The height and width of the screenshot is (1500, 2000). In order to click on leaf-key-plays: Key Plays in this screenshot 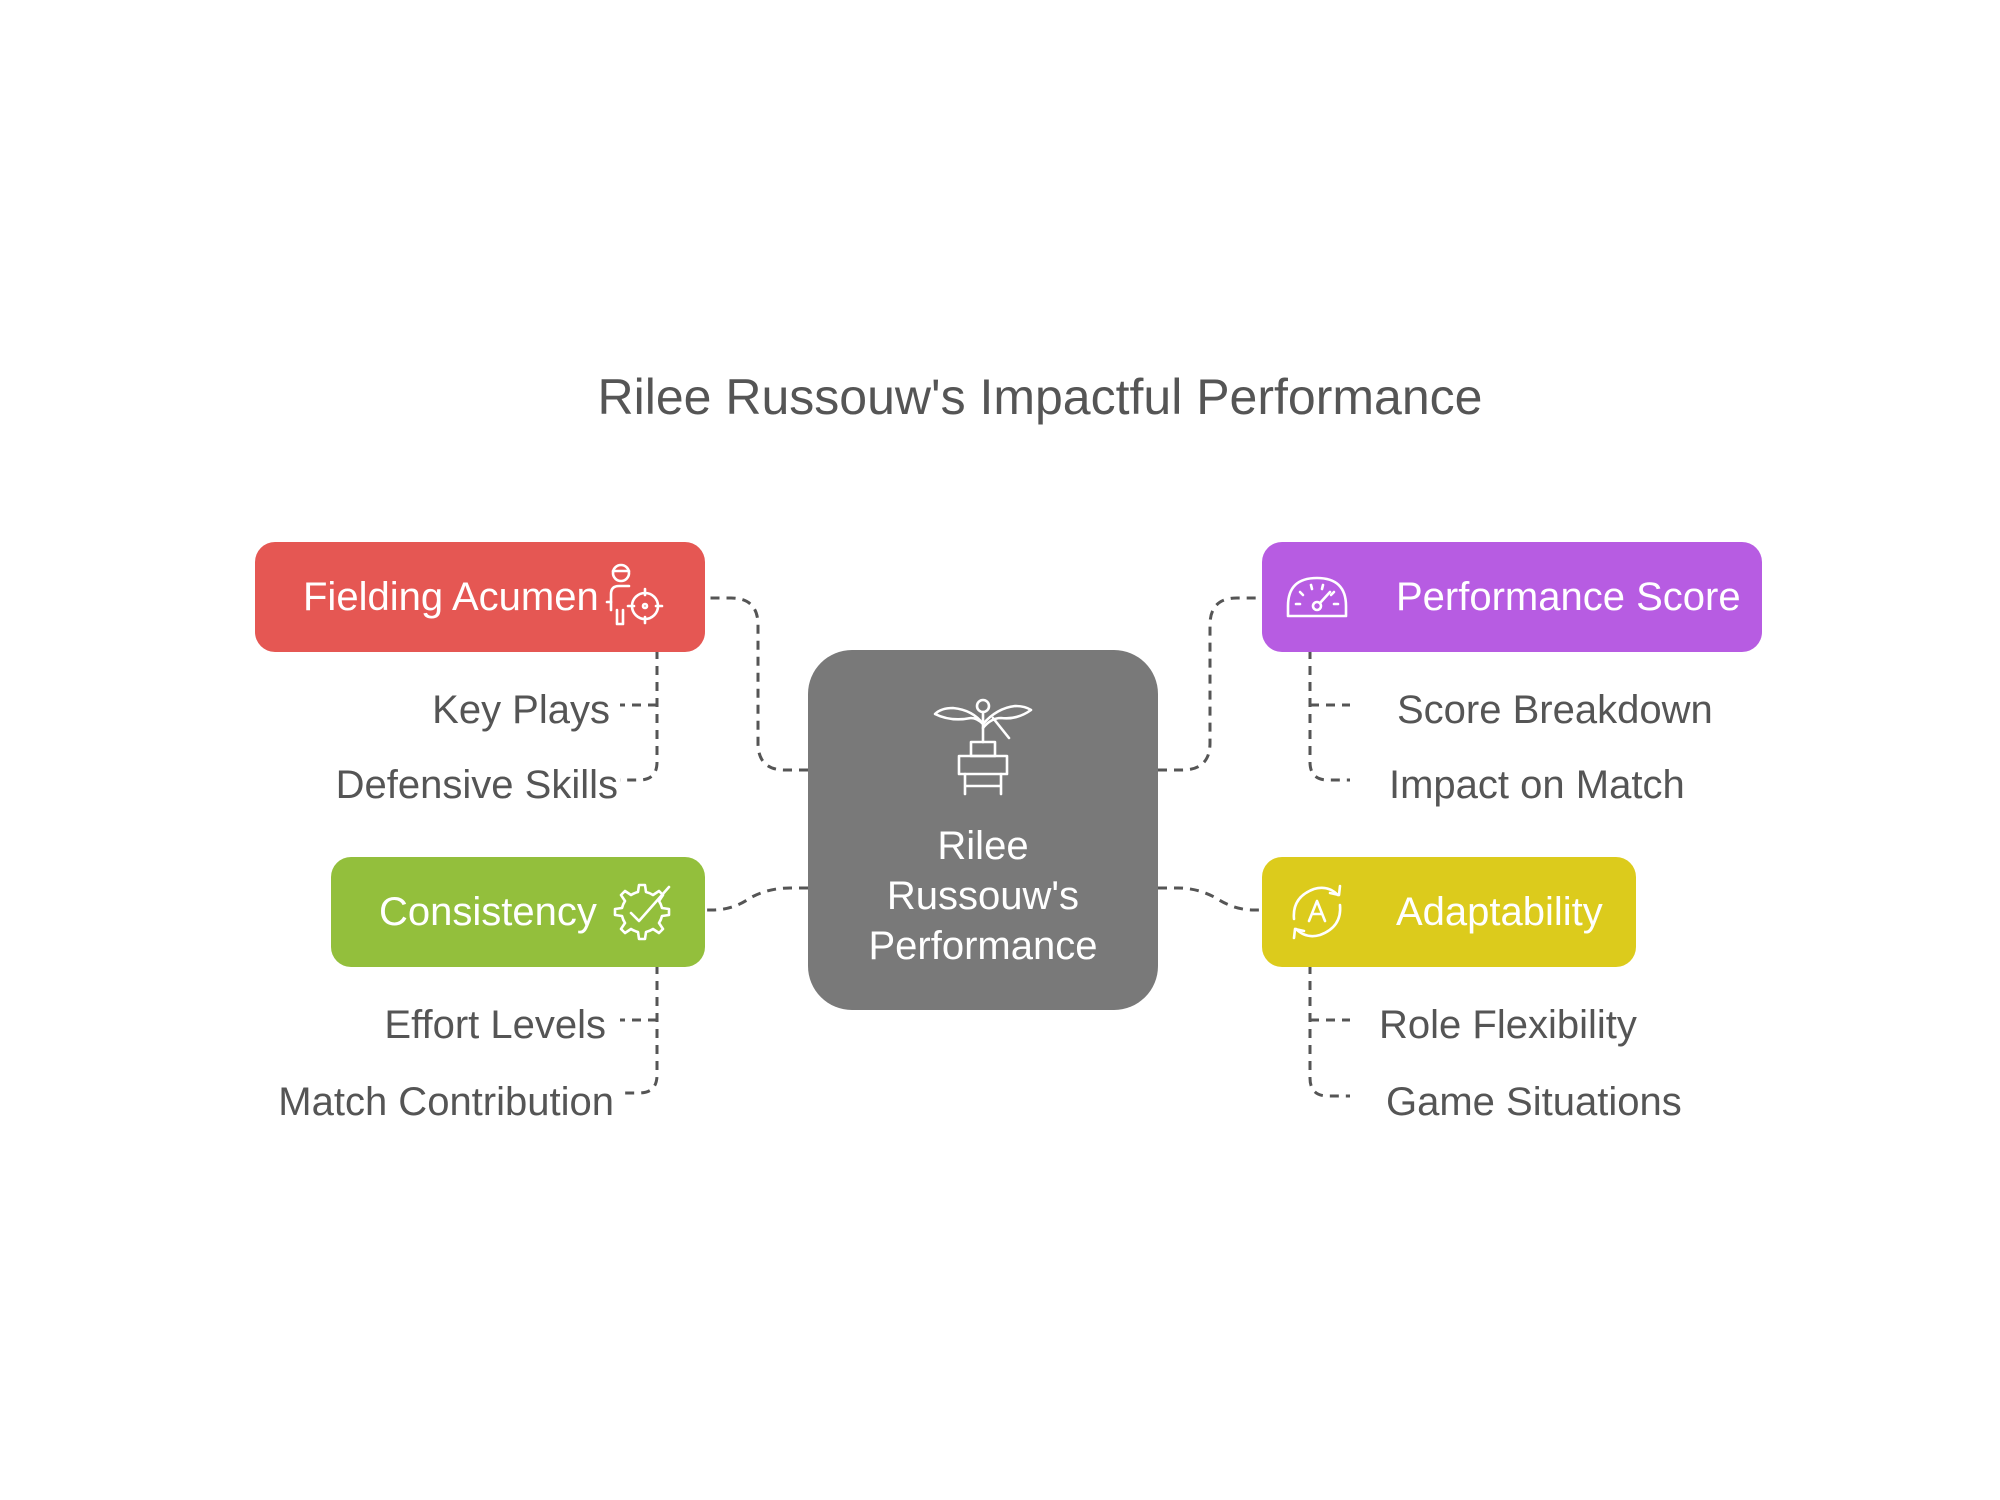, I will do `click(521, 710)`.